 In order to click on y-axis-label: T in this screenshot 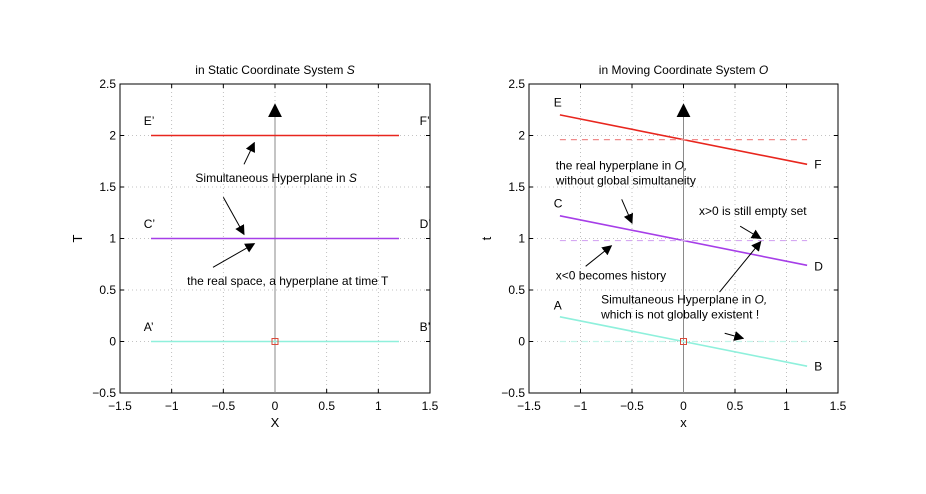, I will do `click(77, 238)`.